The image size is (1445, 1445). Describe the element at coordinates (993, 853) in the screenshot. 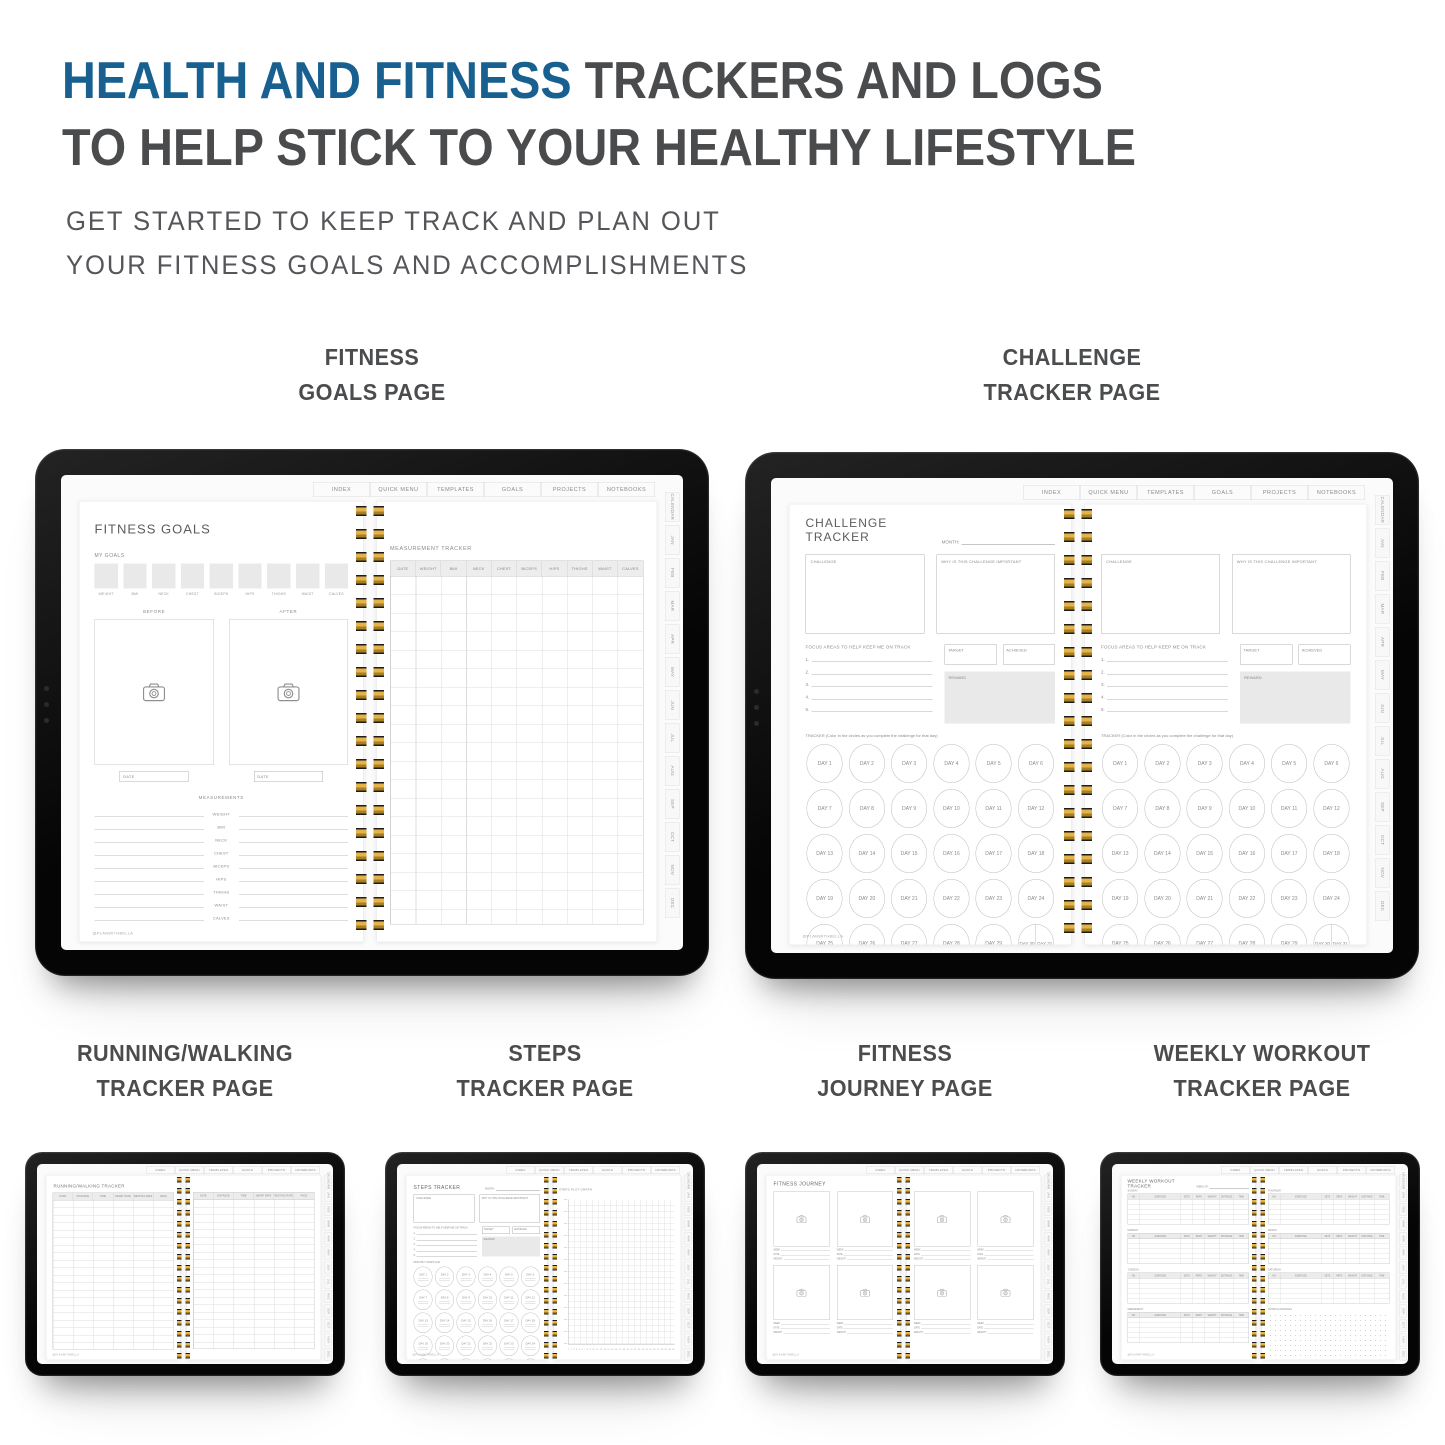

I see `day-circle: DAY 17` at that location.